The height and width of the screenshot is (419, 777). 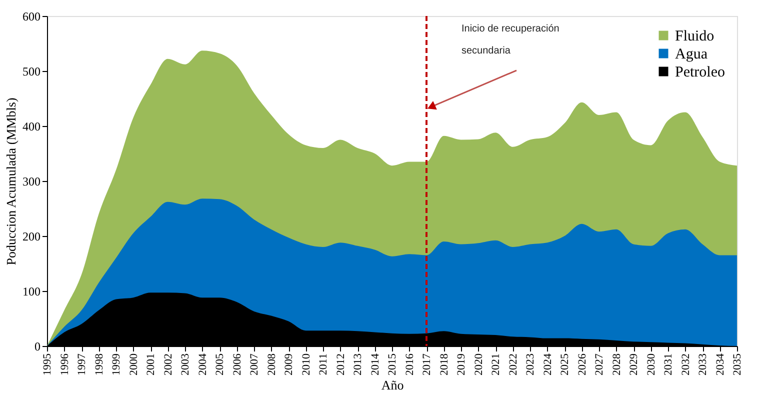 What do you see at coordinates (168, 365) in the screenshot?
I see `x-tick-label: 2002` at bounding box center [168, 365].